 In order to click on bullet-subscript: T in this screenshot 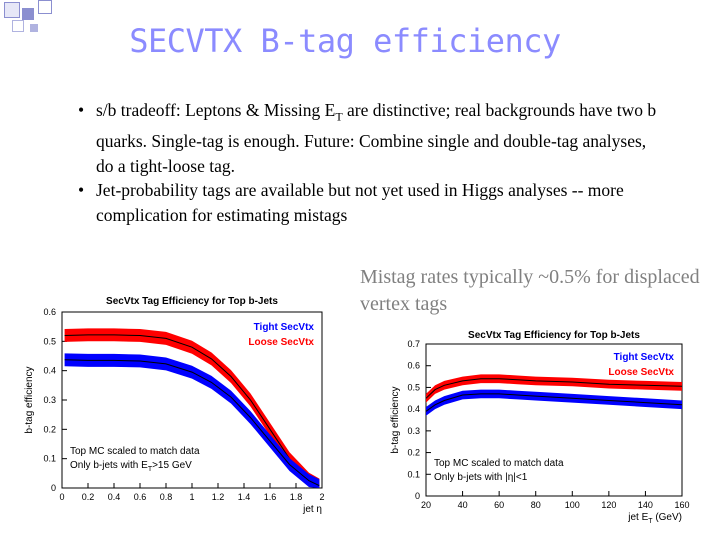, I will do `click(339, 116)`.